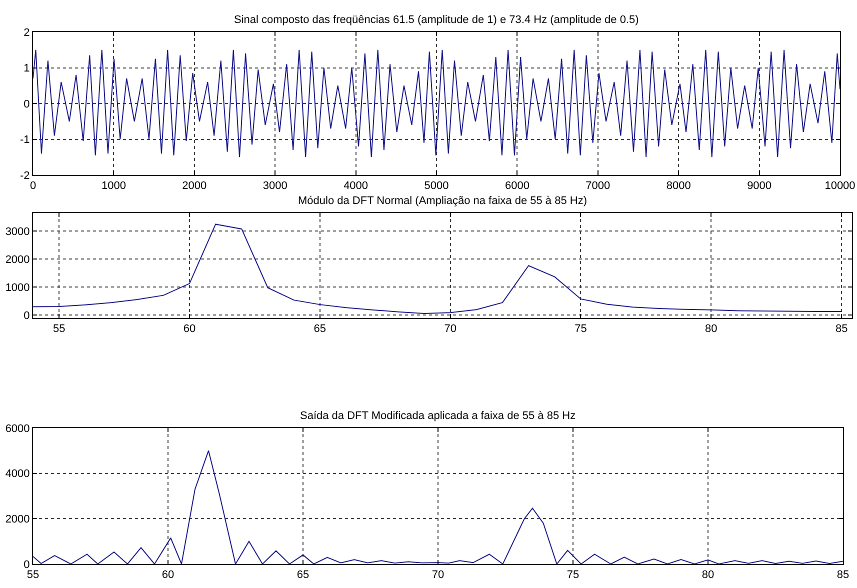  Describe the element at coordinates (194, 186) in the screenshot. I see `x-tick-label: 2000` at that location.